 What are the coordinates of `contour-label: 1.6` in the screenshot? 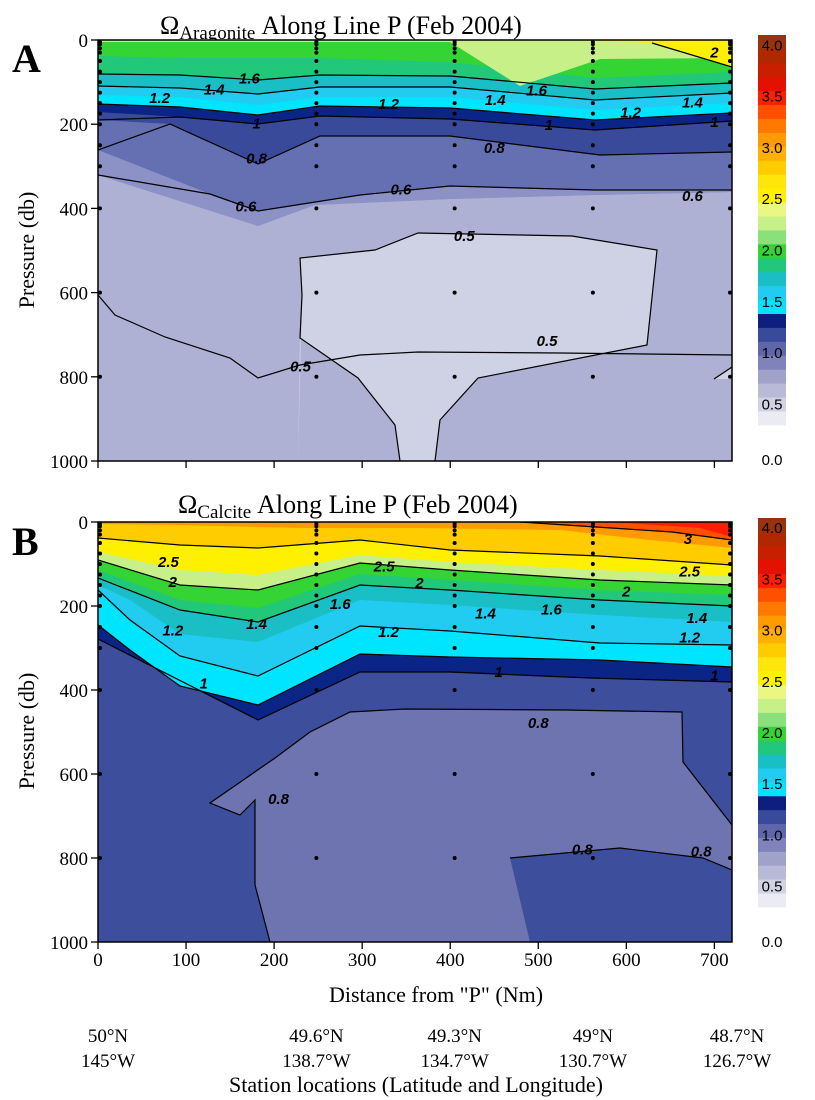 It's located at (537, 91).